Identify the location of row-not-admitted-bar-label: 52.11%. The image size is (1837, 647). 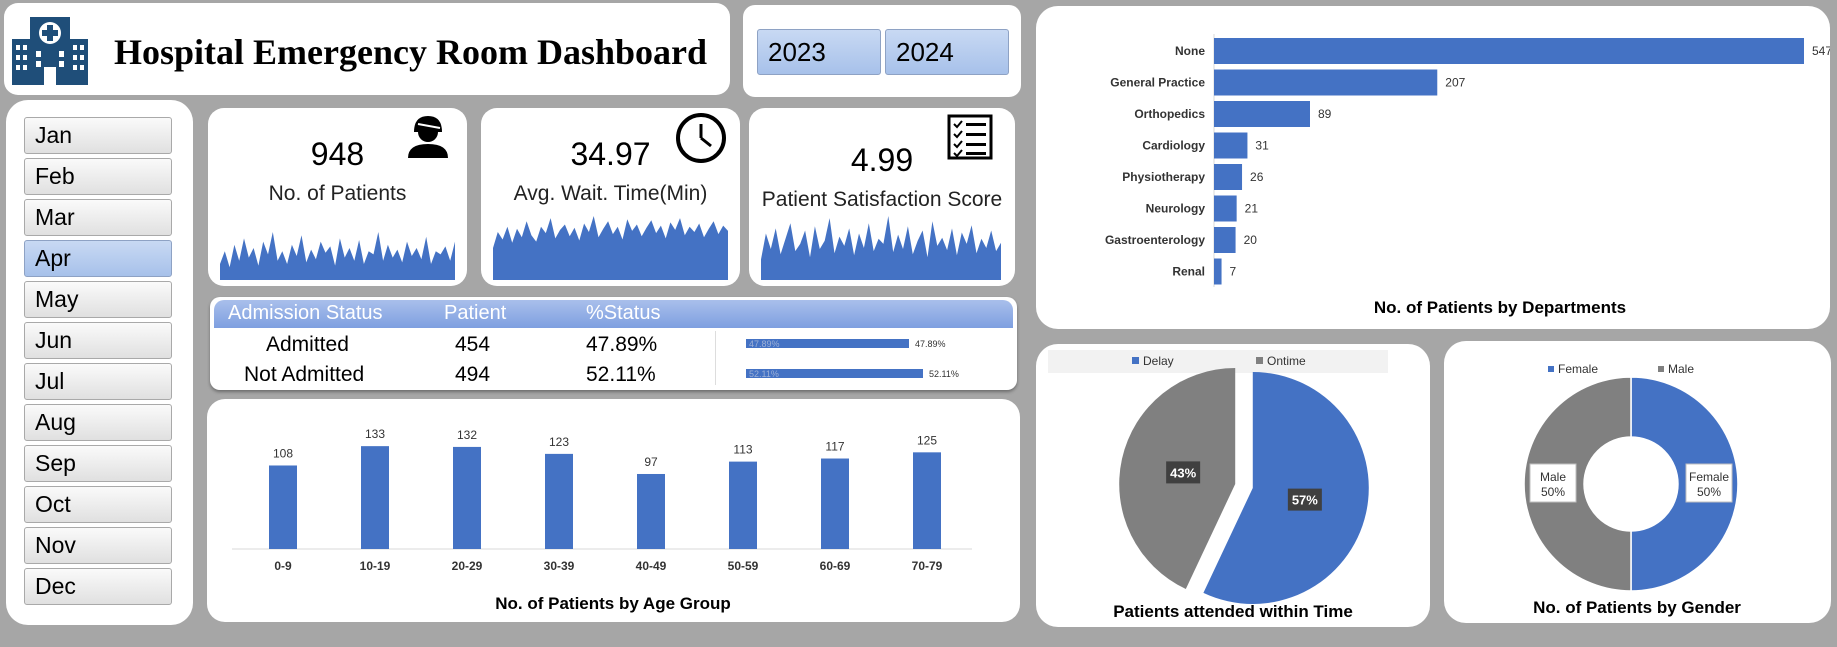
(944, 374).